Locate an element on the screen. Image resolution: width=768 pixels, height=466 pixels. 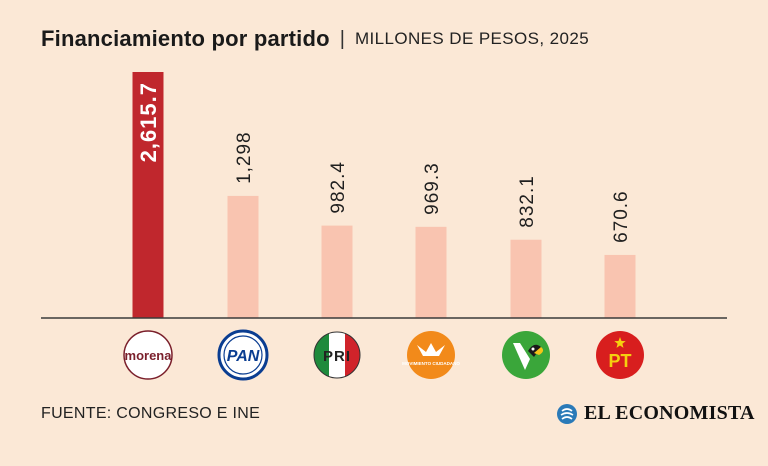
mc-logo-text: MOVIMIENTO CIUDADANO is located at coordinates (431, 363).